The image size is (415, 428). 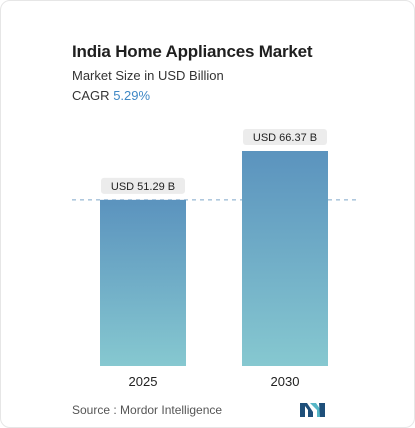 I want to click on data-label-2025: USD 51.29 B, so click(x=143, y=187).